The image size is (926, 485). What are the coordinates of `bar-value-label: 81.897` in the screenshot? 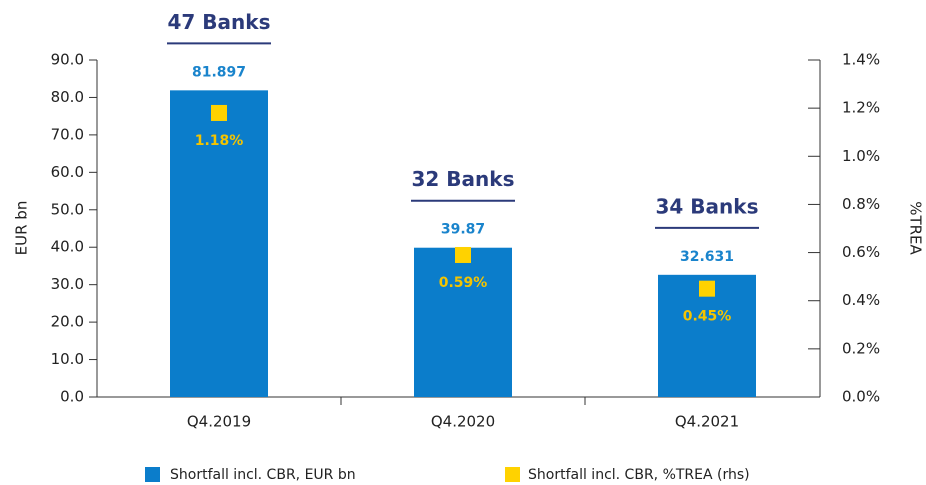 It's located at (219, 72).